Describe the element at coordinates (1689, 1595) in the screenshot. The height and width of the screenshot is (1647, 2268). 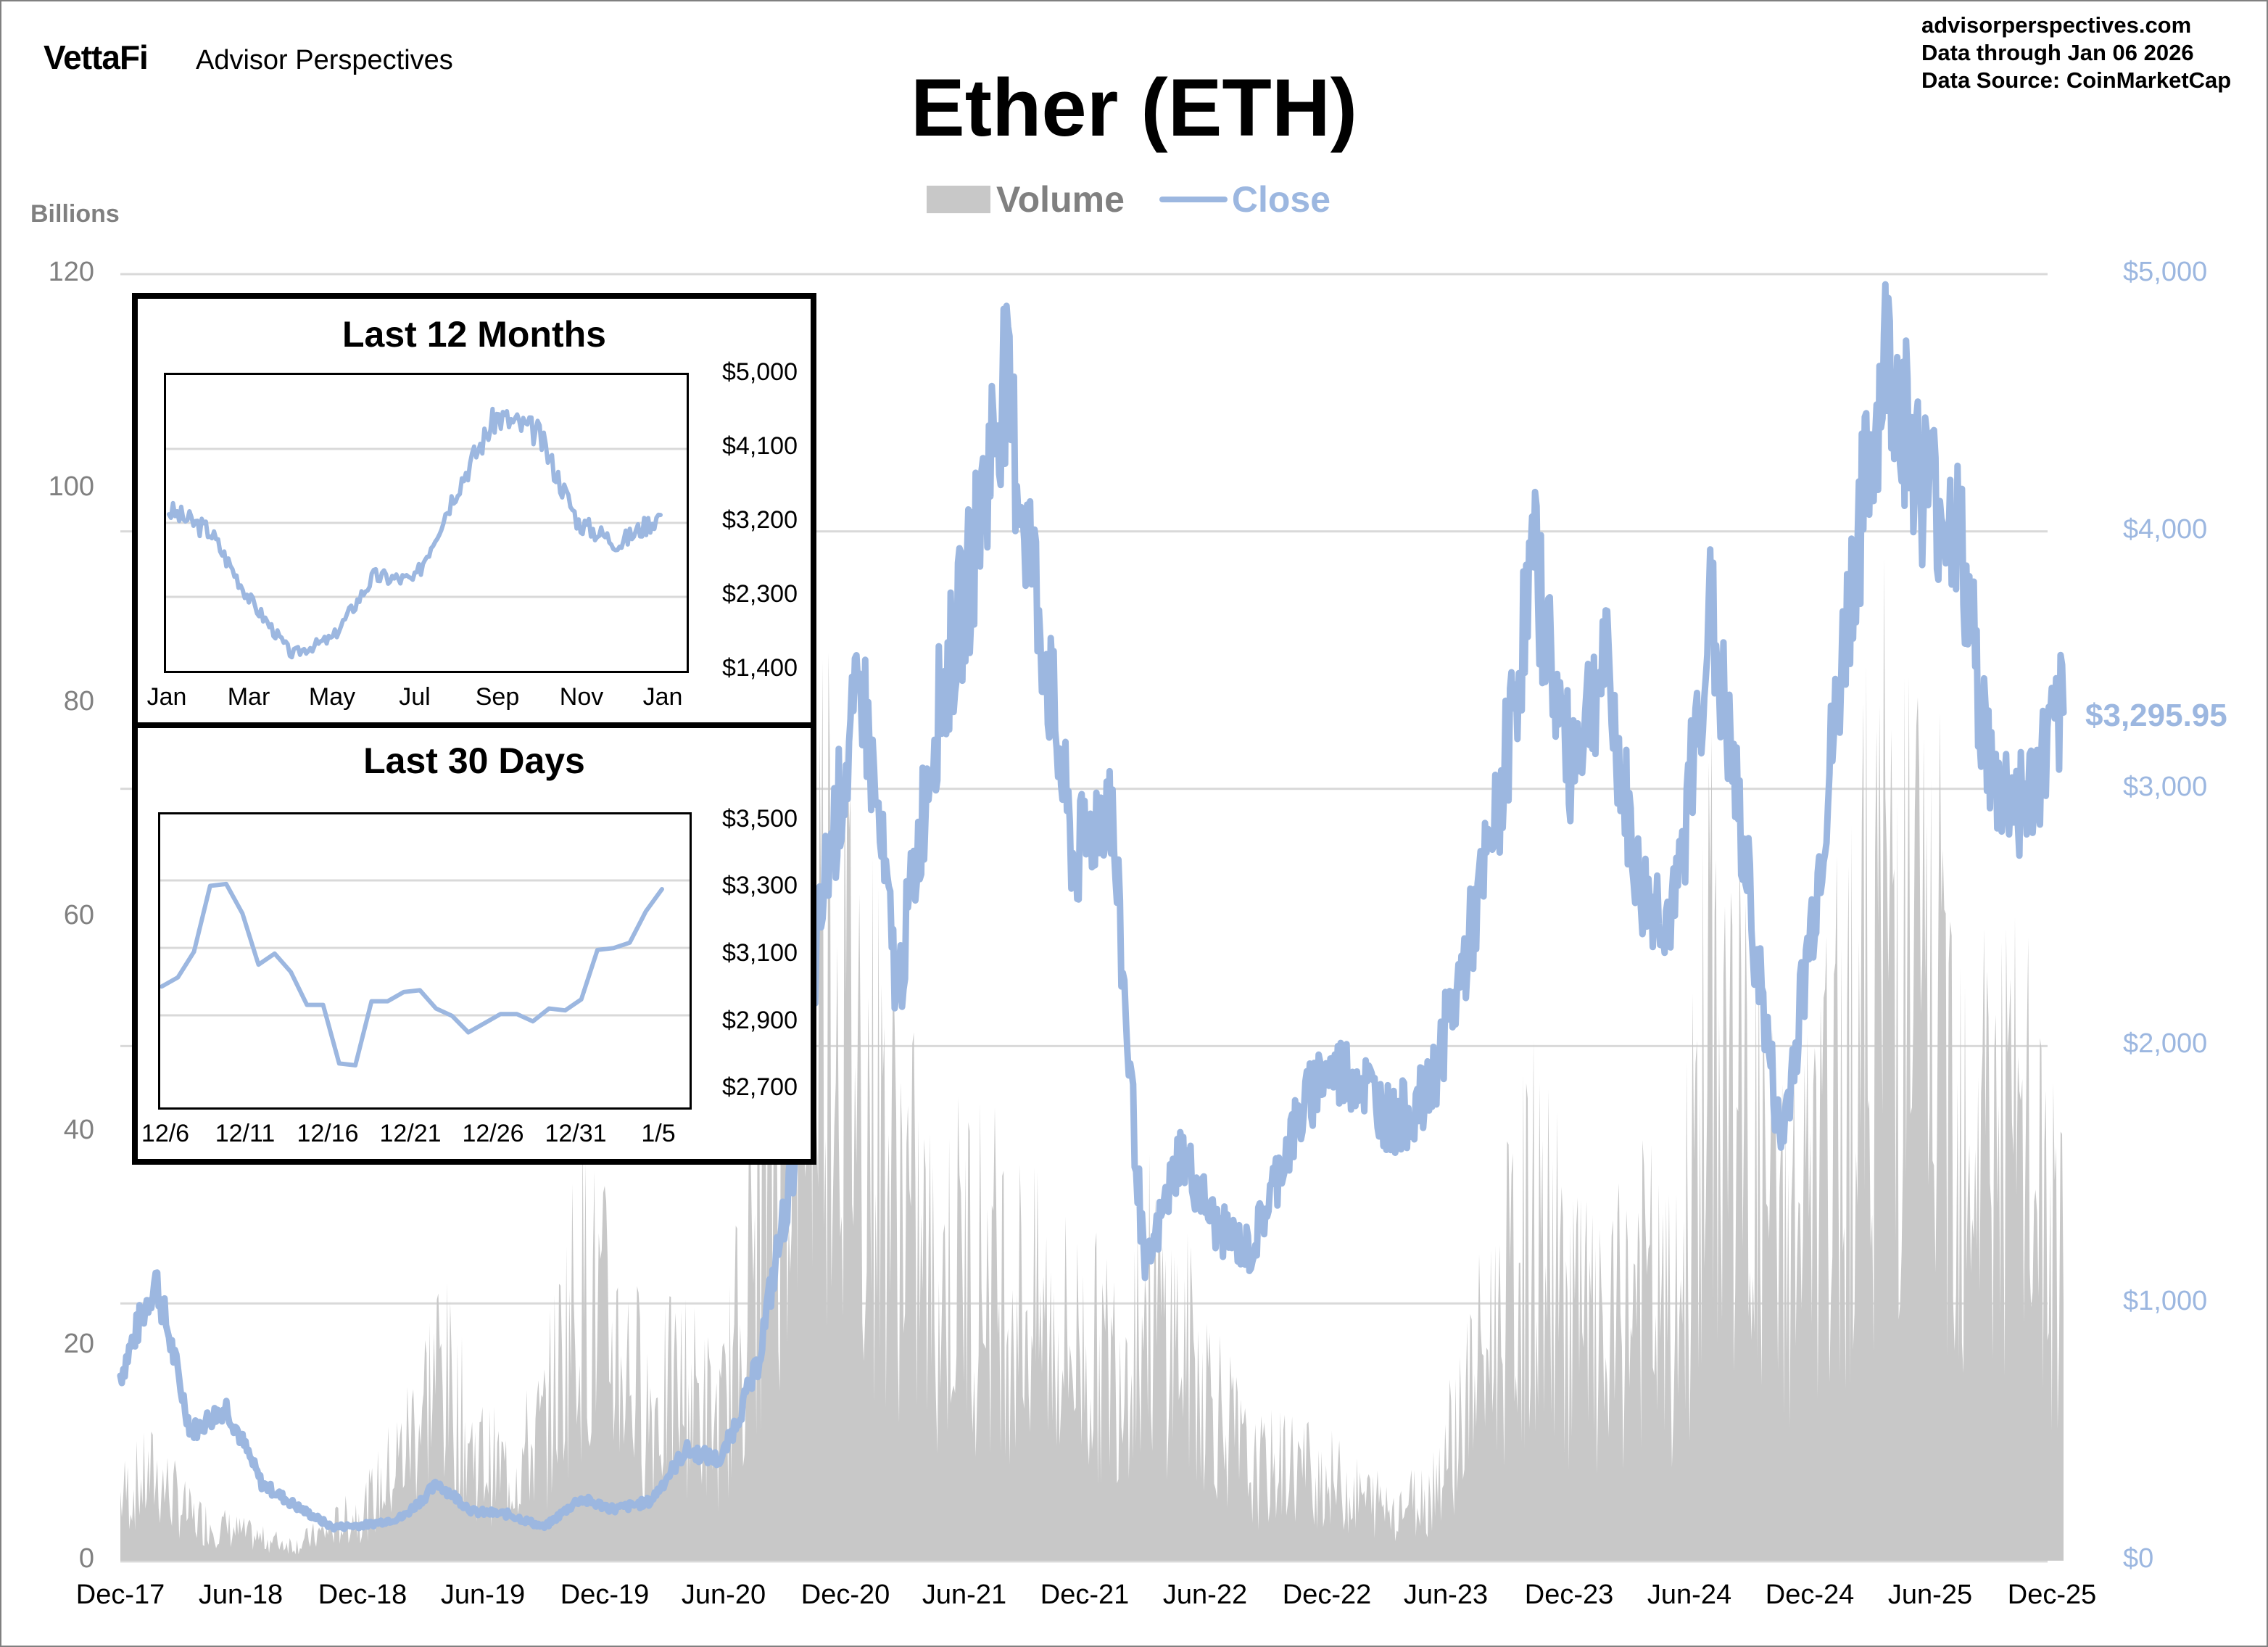
I see `x-tick: Jun-24` at that location.